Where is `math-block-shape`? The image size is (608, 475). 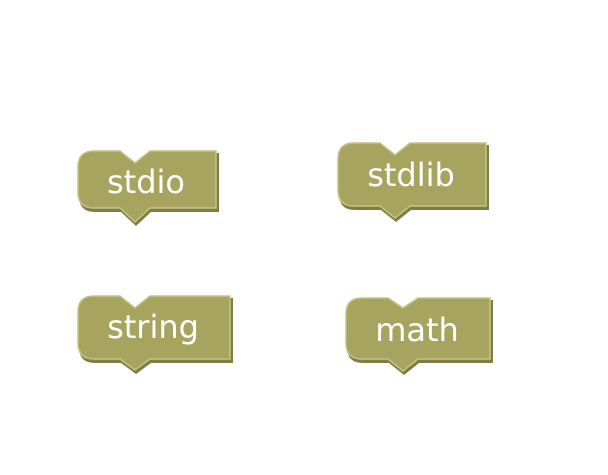
math-block-shape is located at coordinates (419, 336).